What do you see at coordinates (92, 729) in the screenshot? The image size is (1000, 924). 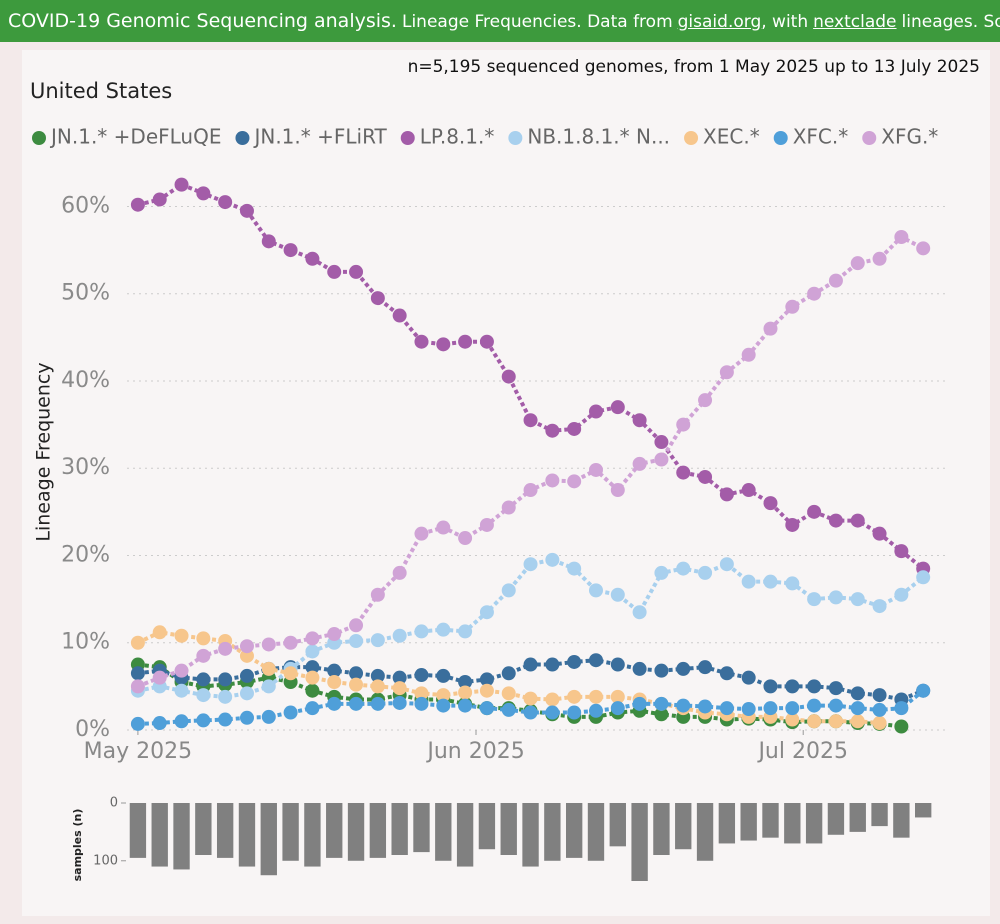 I see `y-tick-label: 0%` at bounding box center [92, 729].